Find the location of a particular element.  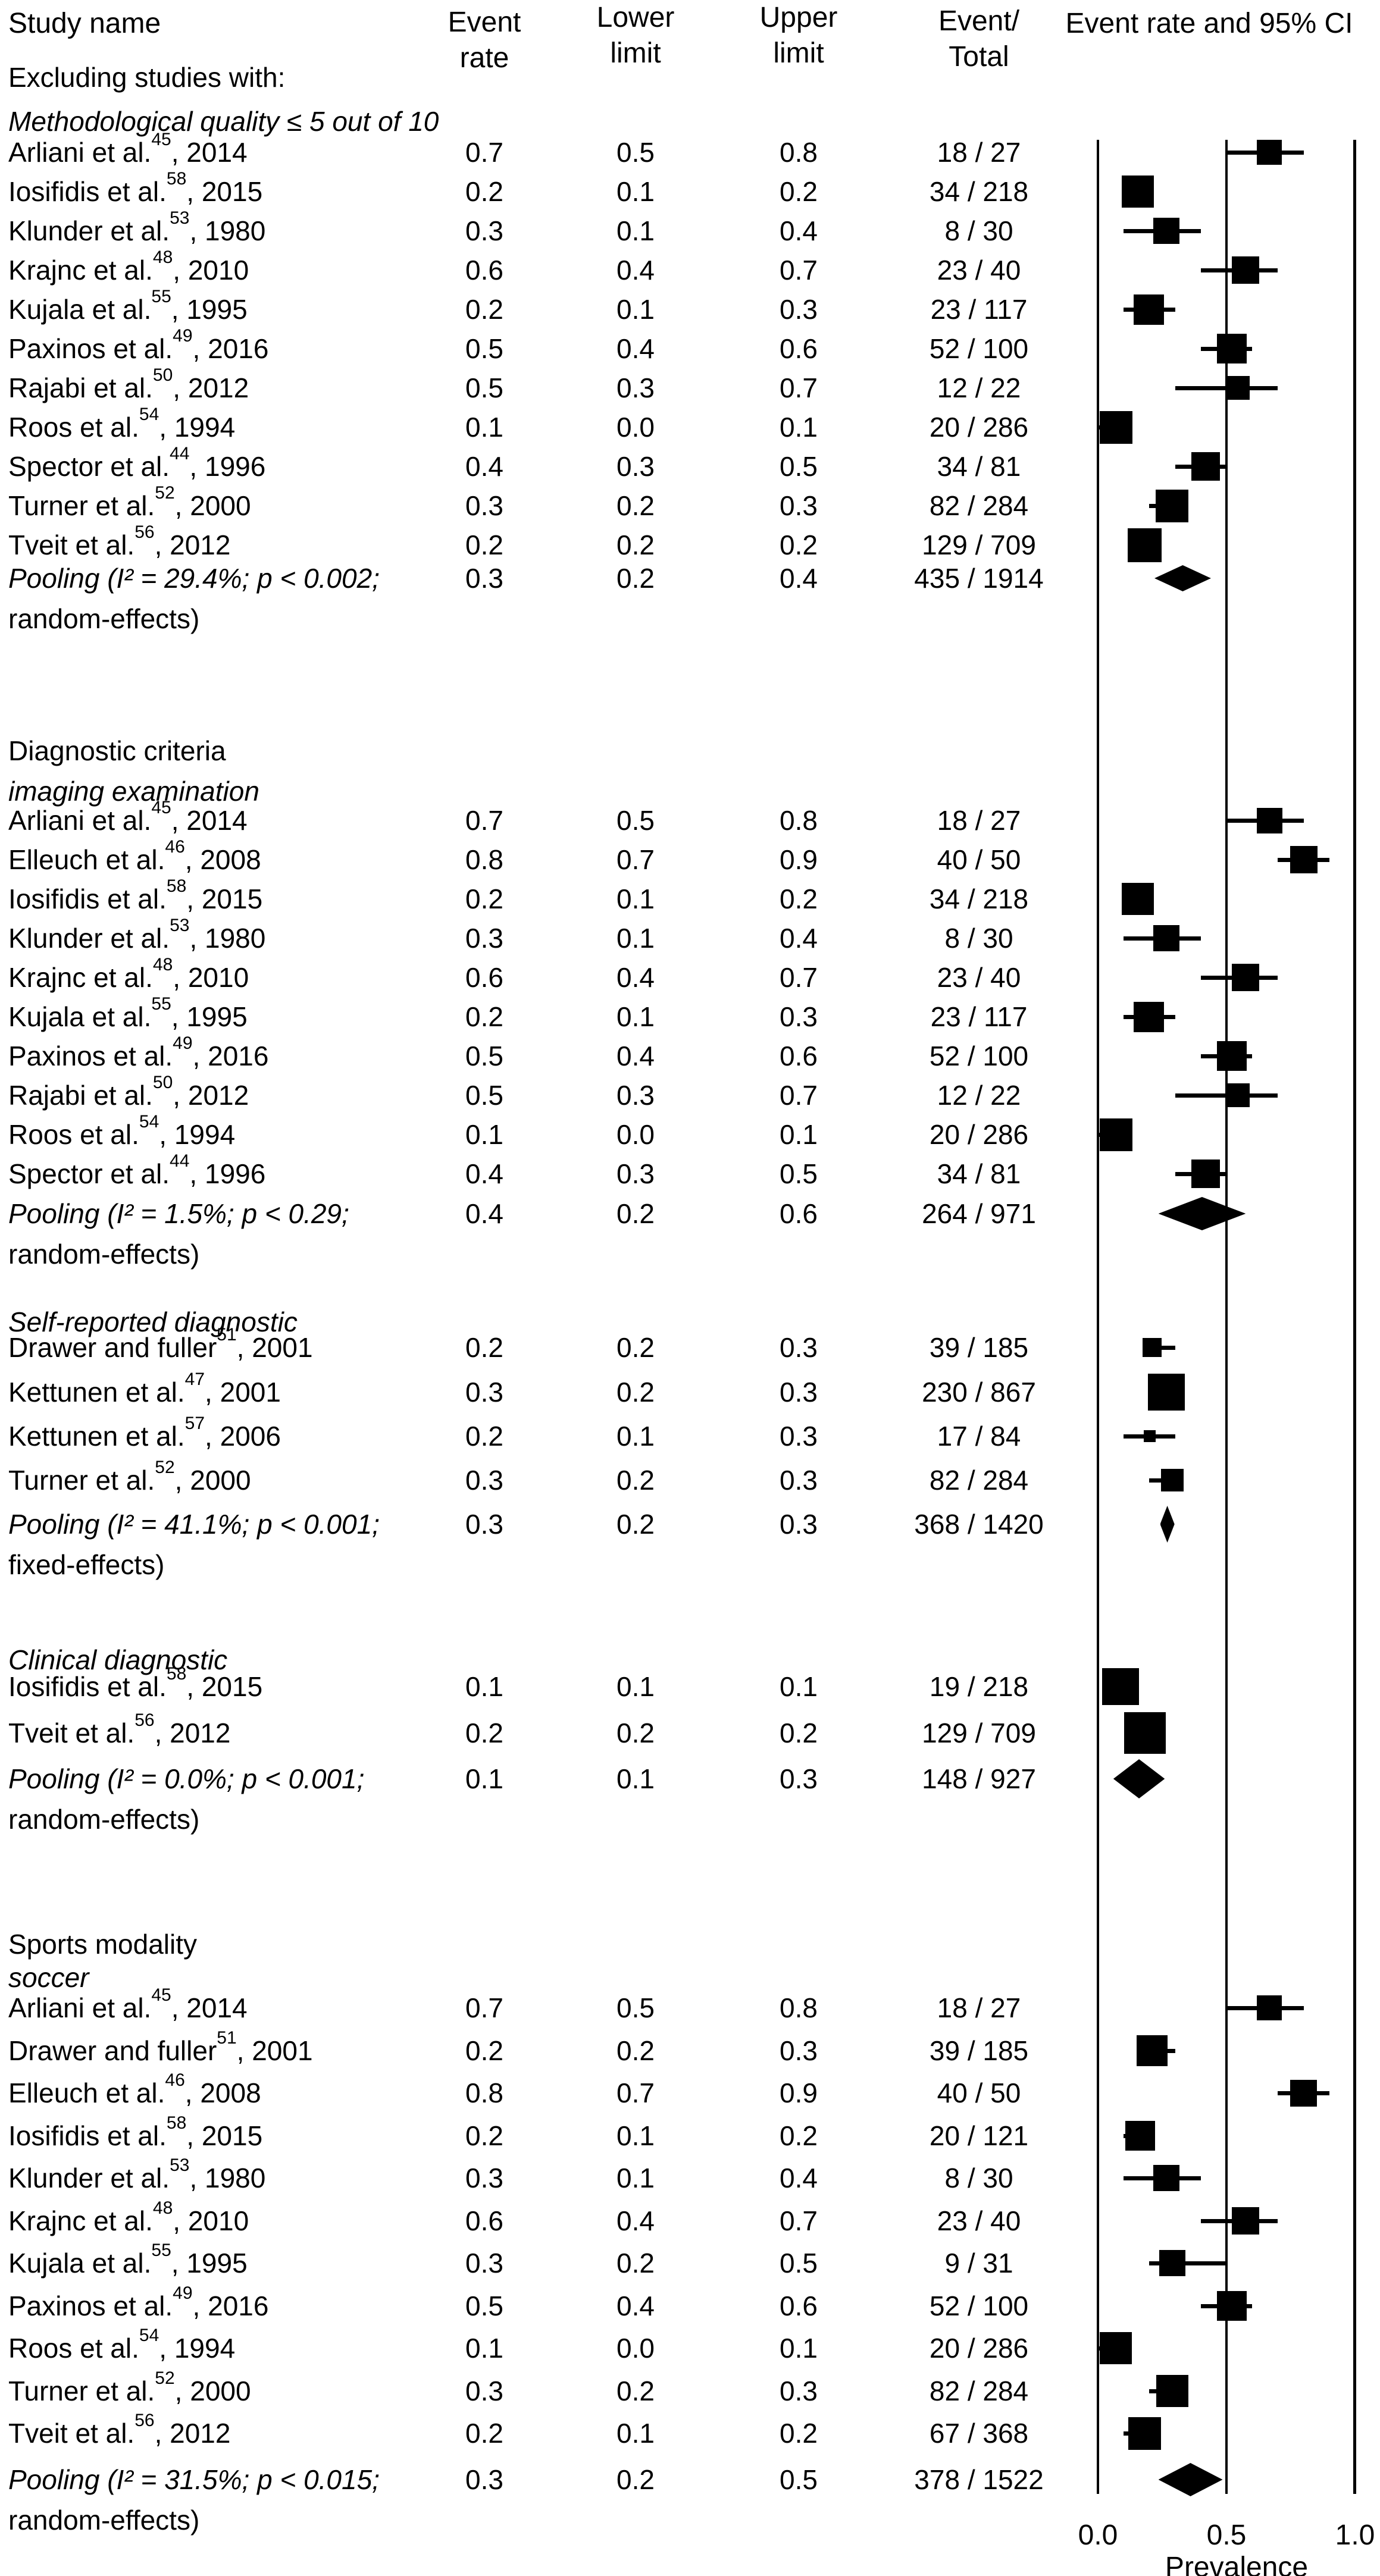

column-header-event-total-line1: Event/ is located at coordinates (979, 21).